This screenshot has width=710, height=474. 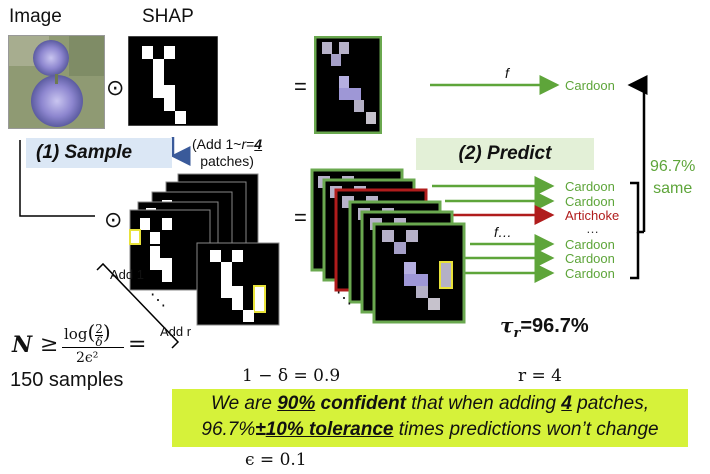 What do you see at coordinates (176, 331) in the screenshot?
I see `add-last-label: Add r` at bounding box center [176, 331].